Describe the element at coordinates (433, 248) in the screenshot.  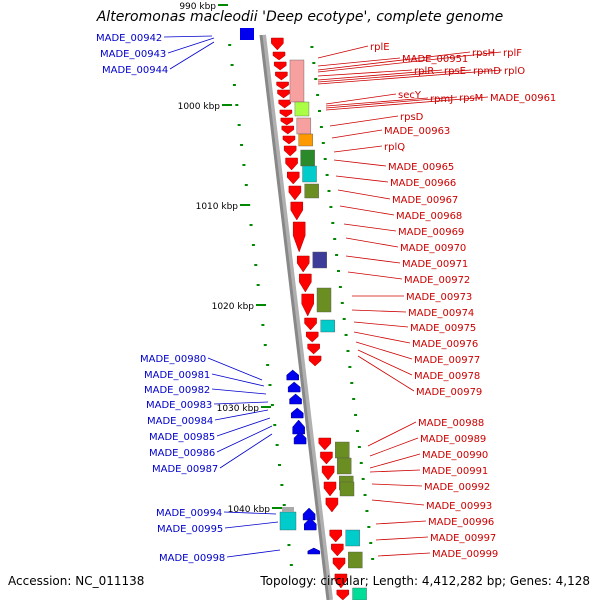
I see `gene-label-right: MADE_00970` at that location.